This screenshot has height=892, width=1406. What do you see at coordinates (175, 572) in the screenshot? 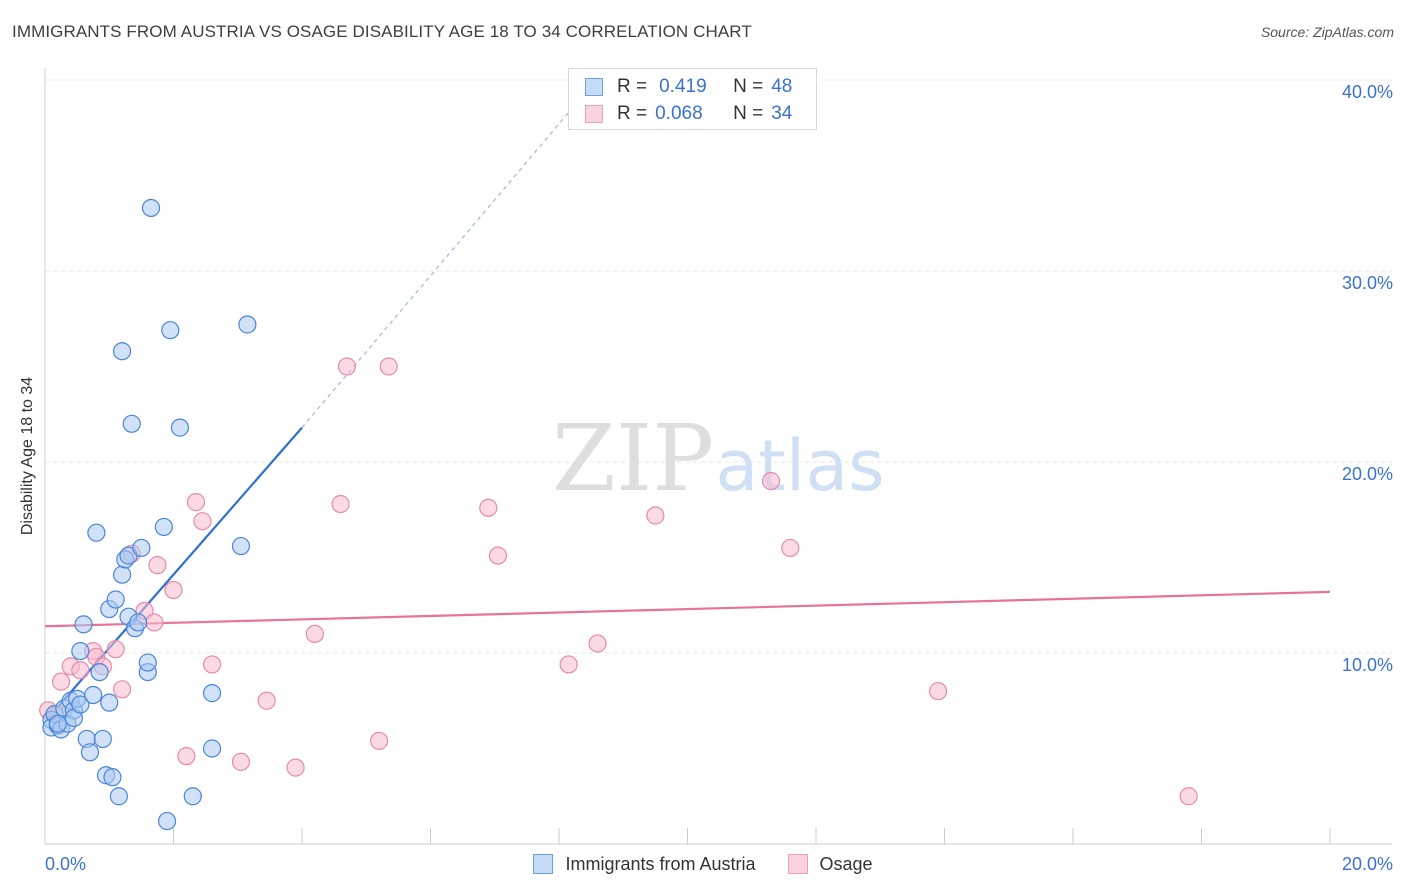
I see `trend-line-austria` at bounding box center [175, 572].